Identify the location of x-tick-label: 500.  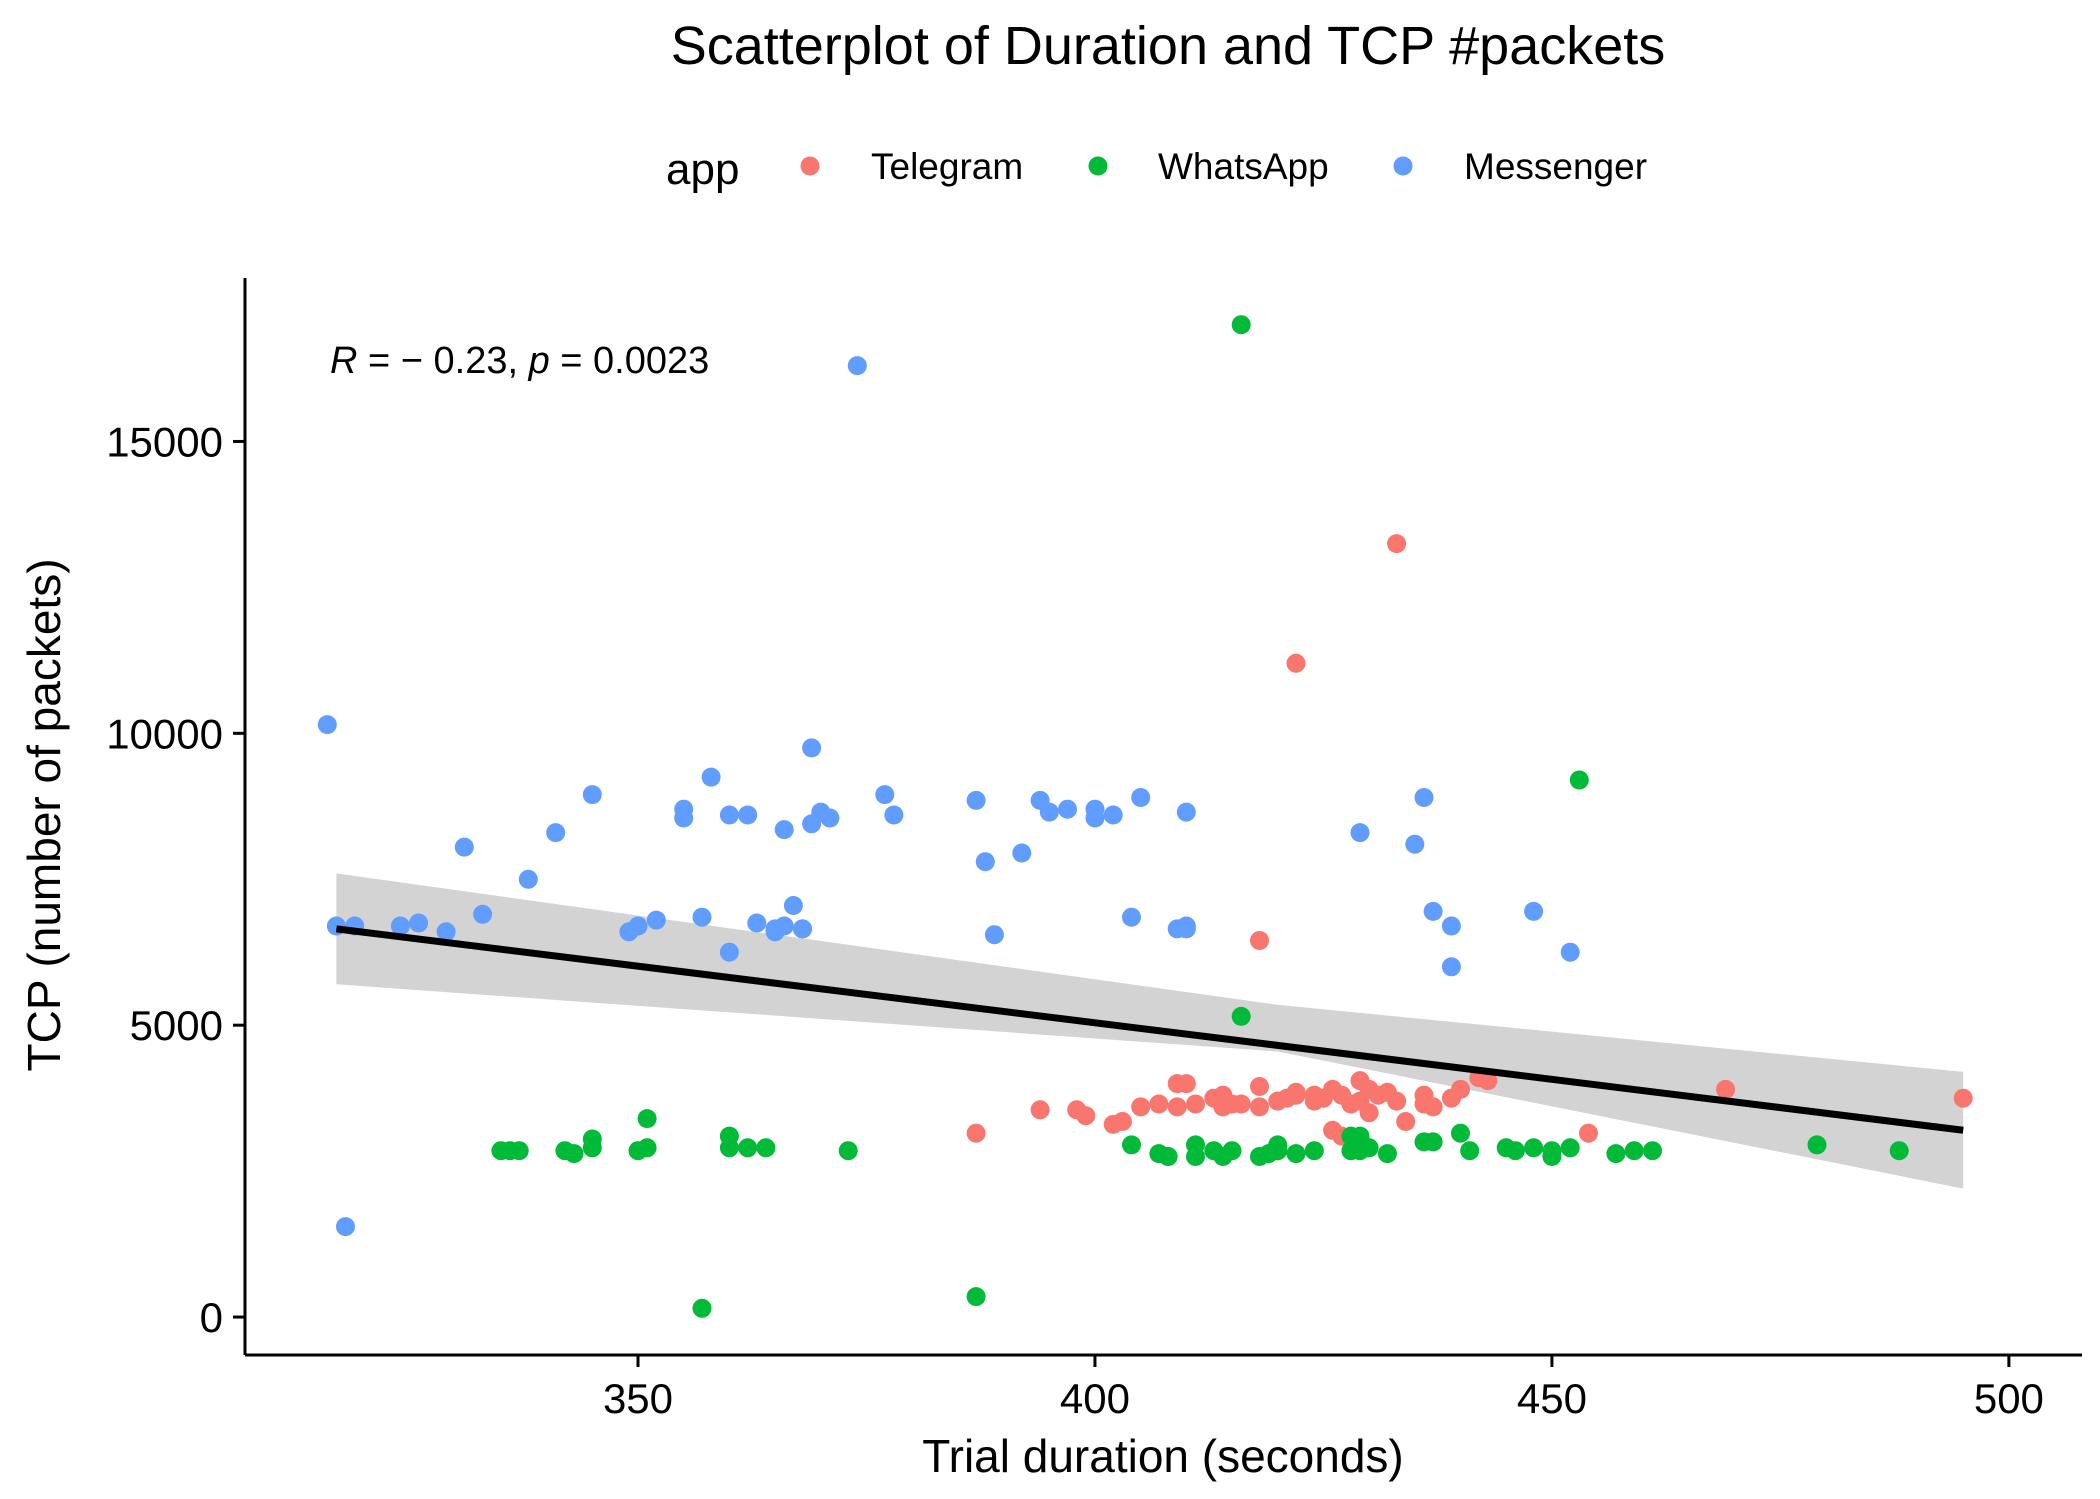
(2009, 1398).